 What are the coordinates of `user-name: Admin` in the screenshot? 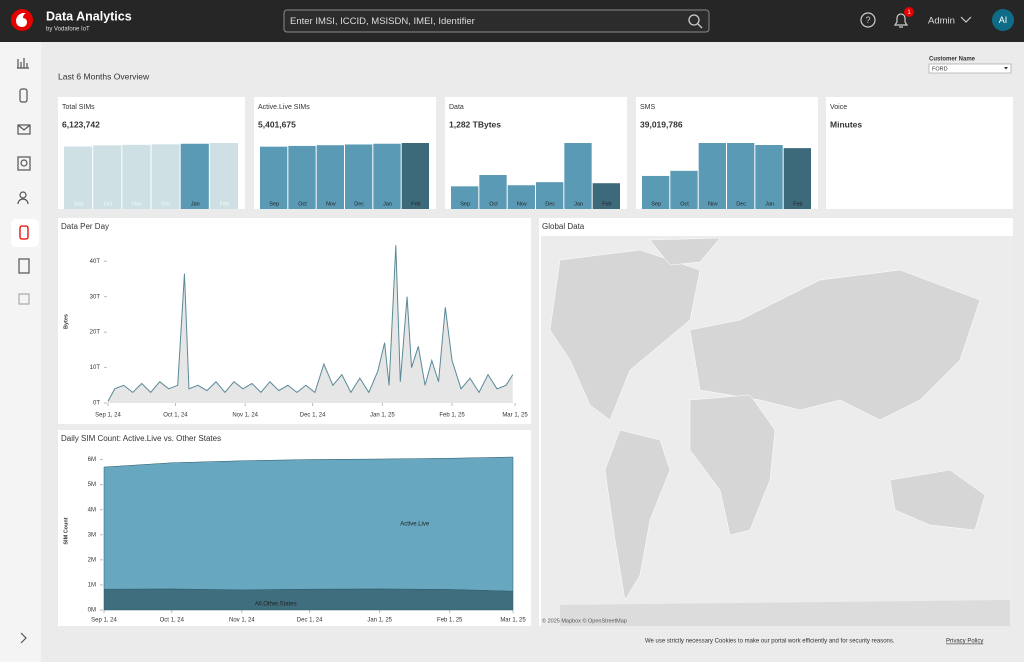 It's located at (941, 21).